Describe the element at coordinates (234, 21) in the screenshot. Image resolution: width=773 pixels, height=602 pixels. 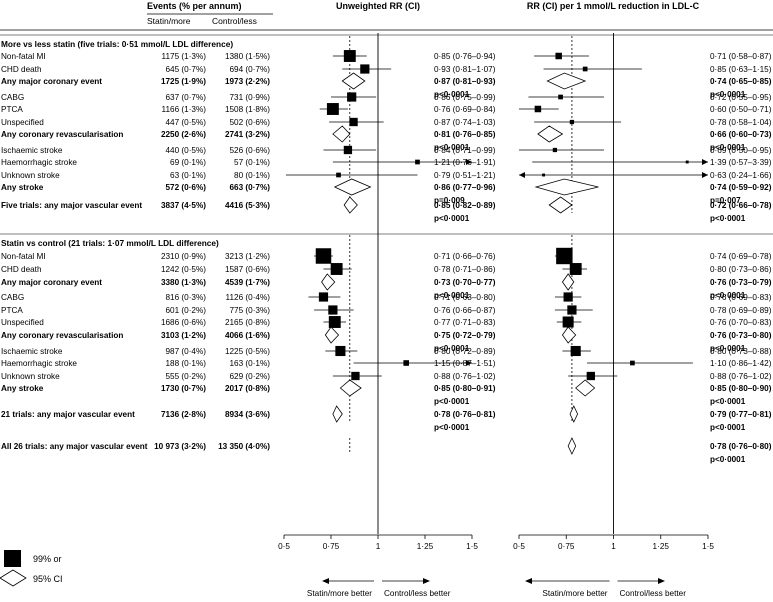
I see `control-column-header: Control/less` at that location.